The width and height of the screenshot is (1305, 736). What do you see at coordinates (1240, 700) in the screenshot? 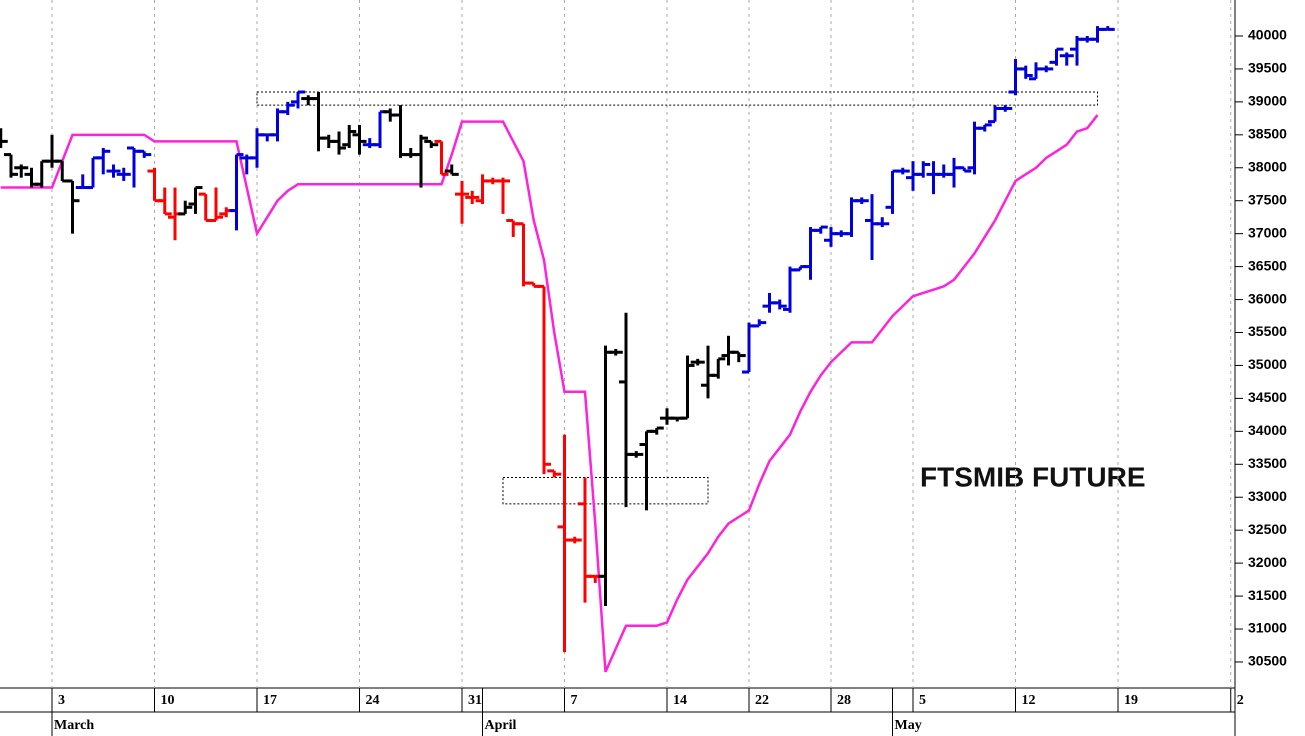
I see `x-tick-label: 2` at bounding box center [1240, 700].